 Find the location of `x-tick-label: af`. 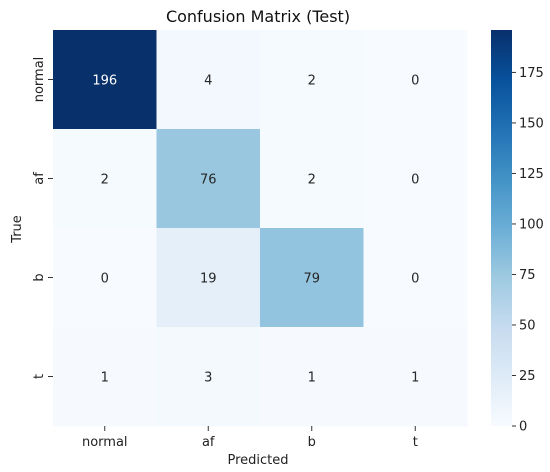

x-tick-label: af is located at coordinates (208, 442).